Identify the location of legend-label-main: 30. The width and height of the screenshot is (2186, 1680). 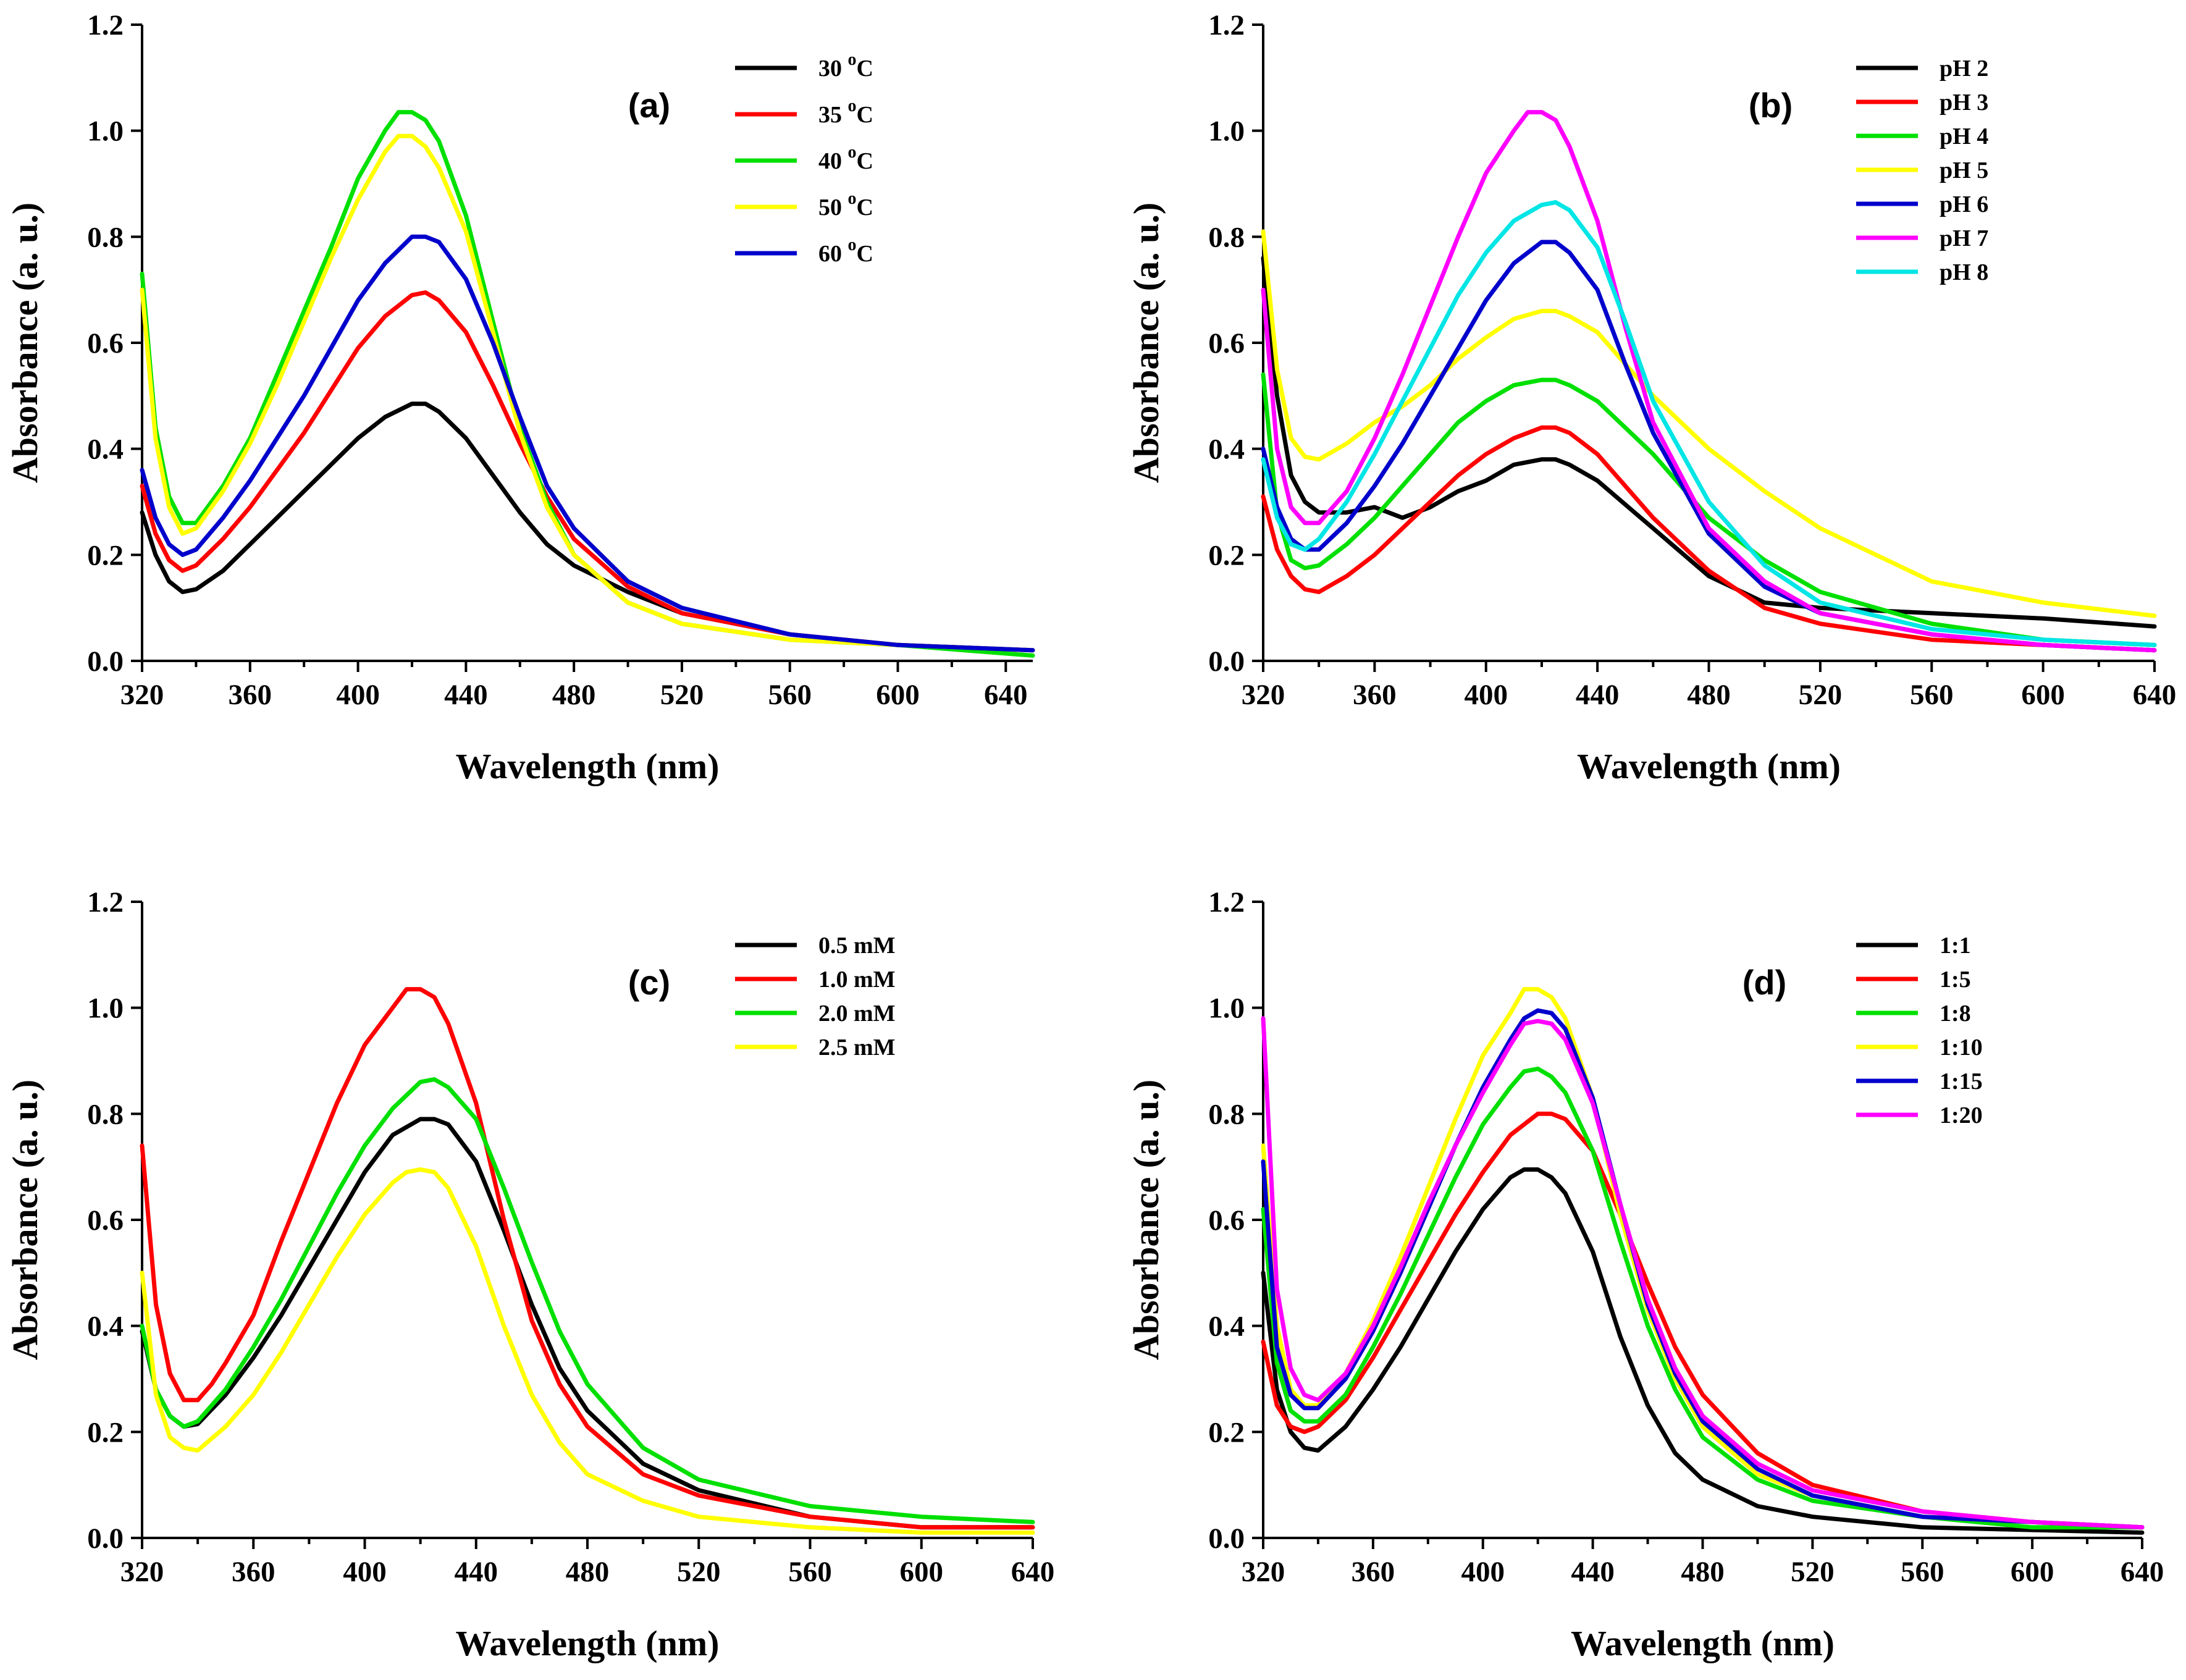
(833, 69).